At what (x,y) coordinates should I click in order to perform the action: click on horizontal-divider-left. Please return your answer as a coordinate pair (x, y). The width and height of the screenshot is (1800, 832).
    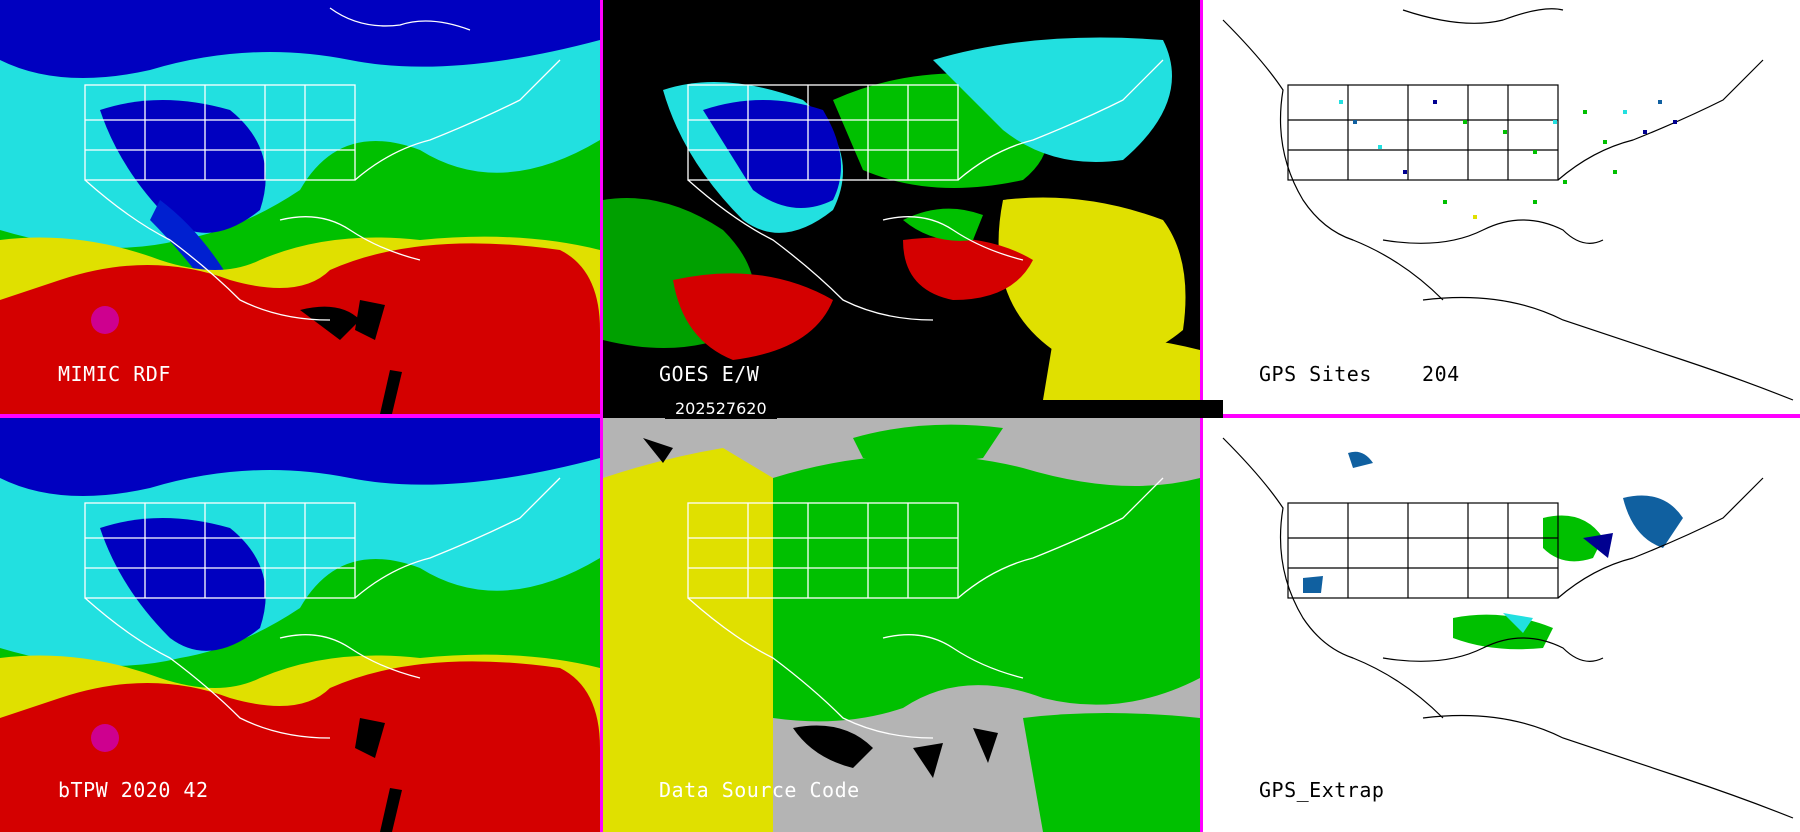
    Looking at the image, I should click on (300, 416).